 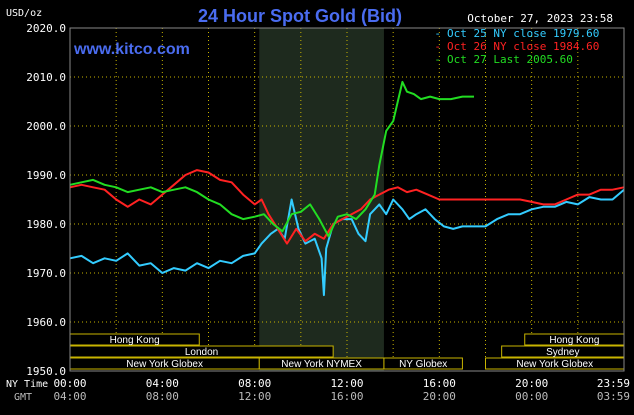 What do you see at coordinates (523, 33) in the screenshot?
I see `legend-item-oct25: Oct 25 NY close 1979.60` at bounding box center [523, 33].